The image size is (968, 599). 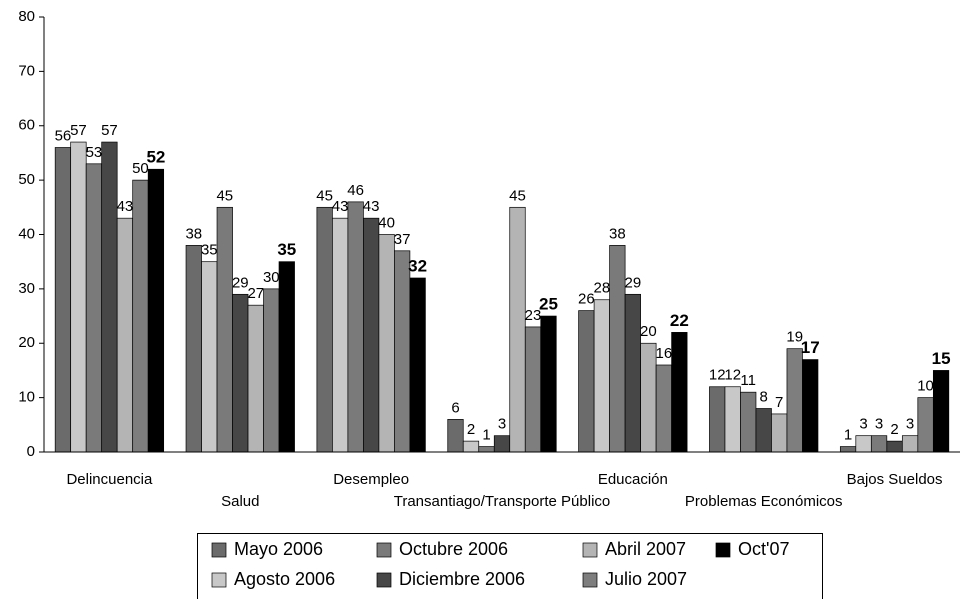 What do you see at coordinates (646, 579) in the screenshot?
I see `legend-label: Julio 2007` at bounding box center [646, 579].